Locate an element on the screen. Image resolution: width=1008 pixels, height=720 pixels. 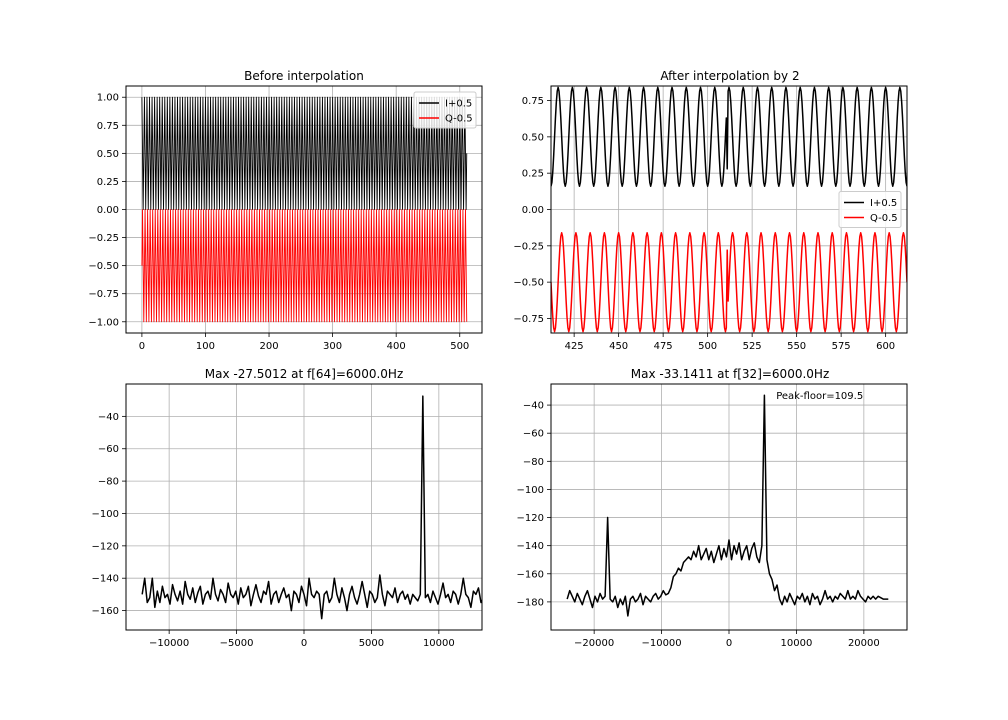
y-ticks: −0.75 −0.50 −0.25 0.00 0.25 0.50 0.75 is located at coordinates (532, 210).